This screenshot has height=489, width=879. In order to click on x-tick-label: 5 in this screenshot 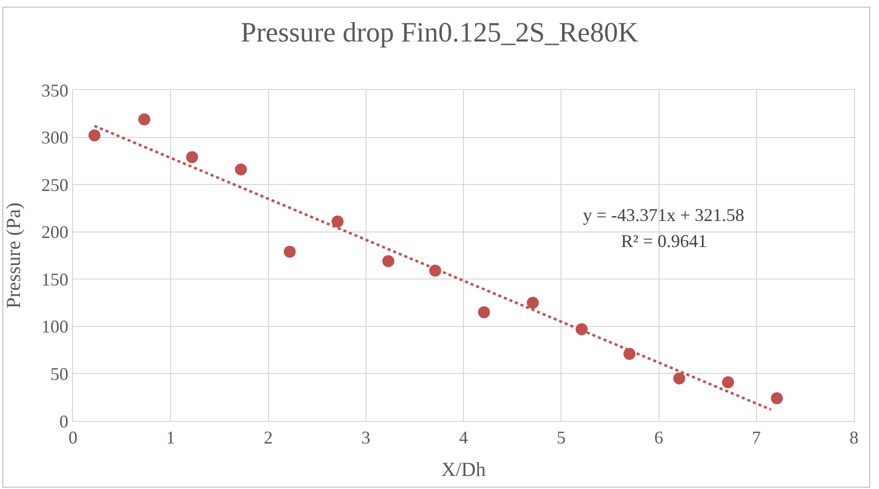, I will do `click(561, 438)`.